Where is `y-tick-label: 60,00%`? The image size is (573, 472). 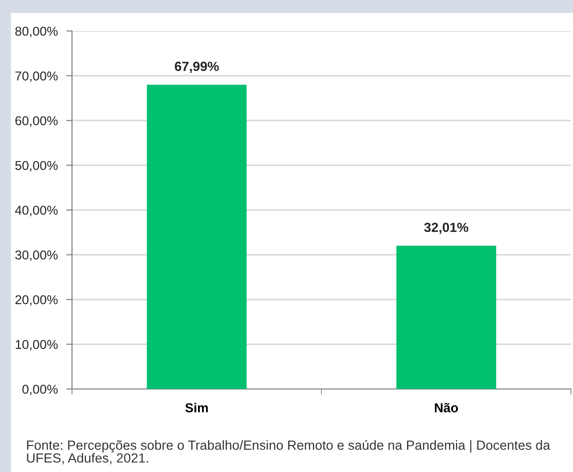
y-tick-label: 60,00% is located at coordinates (36, 121).